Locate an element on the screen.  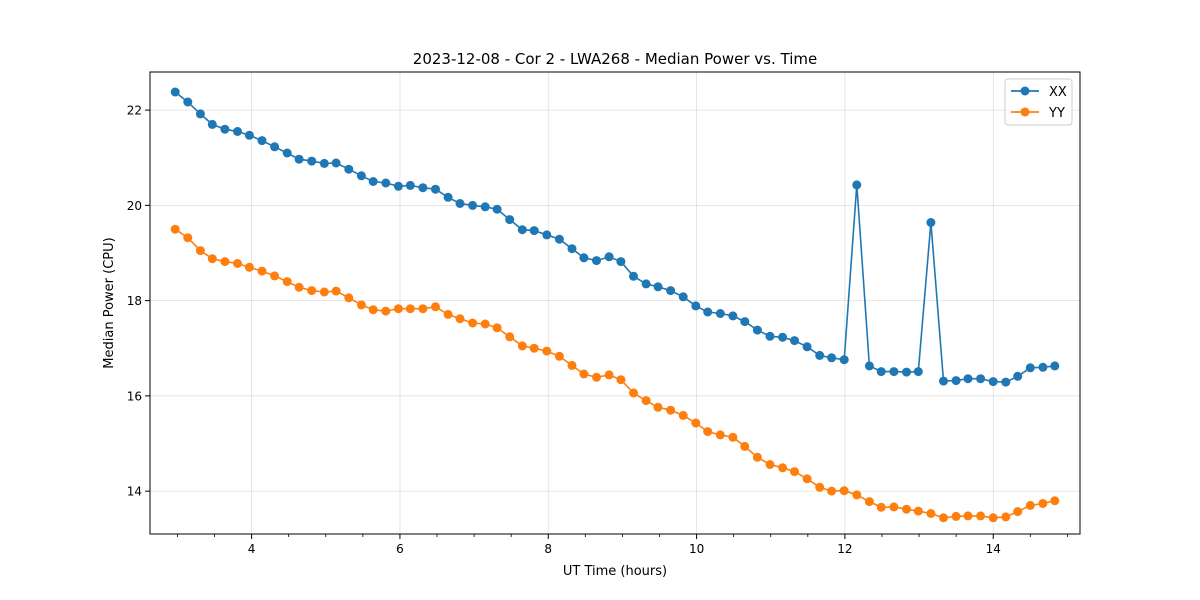
y-tick-label: 18 is located at coordinates (134, 301).